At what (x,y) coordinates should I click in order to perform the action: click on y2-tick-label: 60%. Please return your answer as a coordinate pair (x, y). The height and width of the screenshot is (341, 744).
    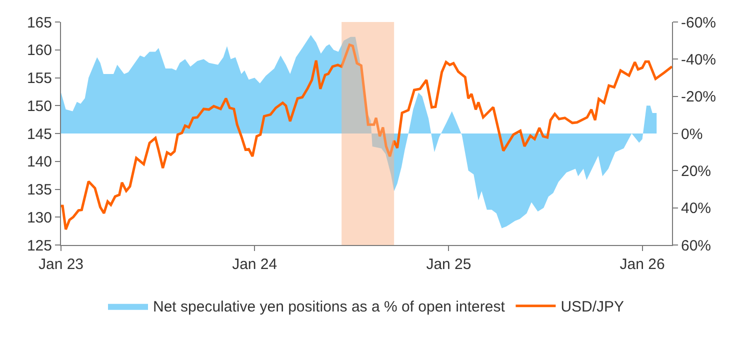
    Looking at the image, I should click on (696, 245).